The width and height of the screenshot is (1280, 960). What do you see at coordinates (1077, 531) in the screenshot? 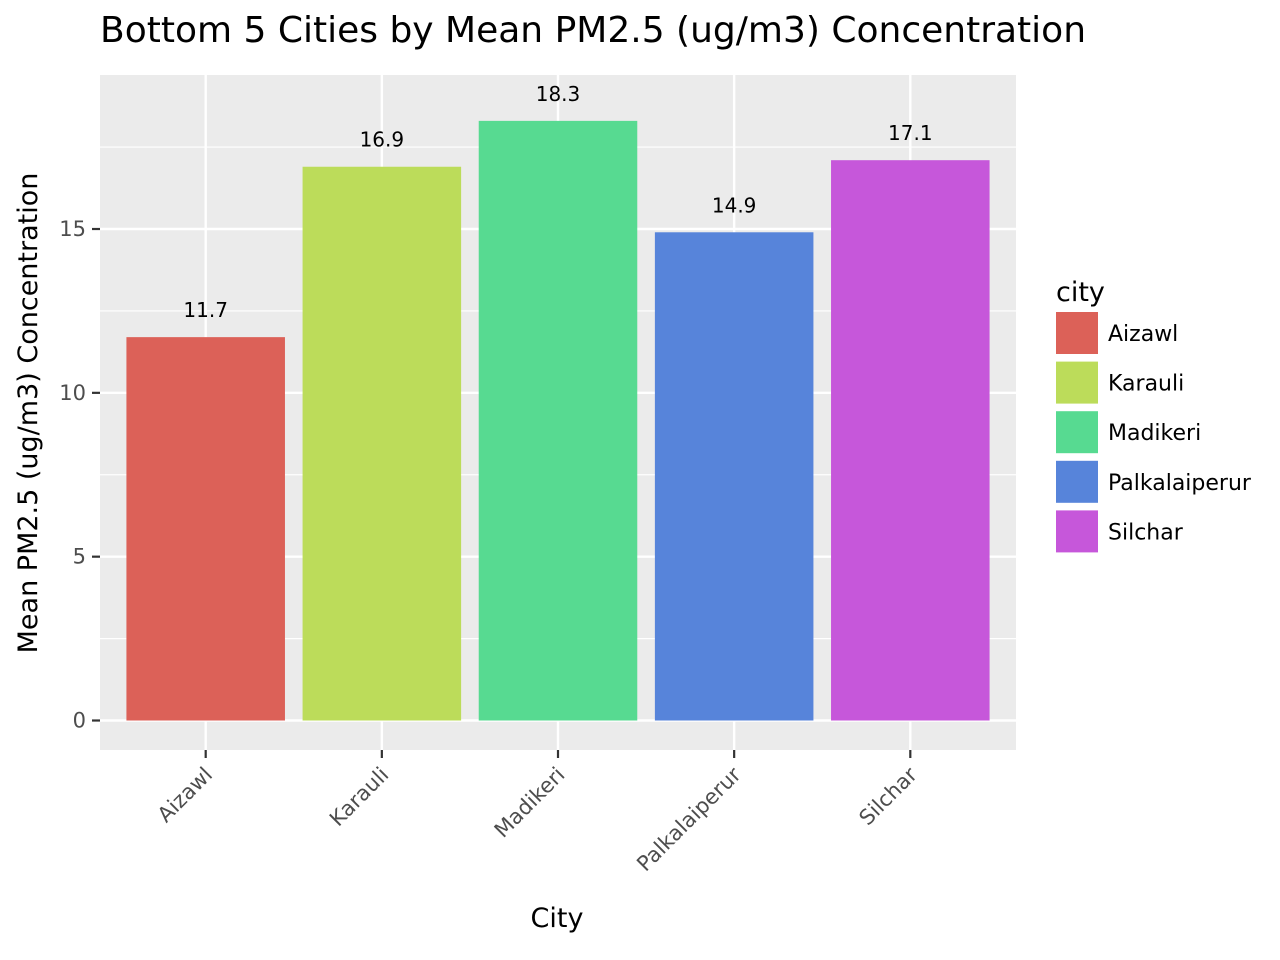
I see `legend-key-silchar` at bounding box center [1077, 531].